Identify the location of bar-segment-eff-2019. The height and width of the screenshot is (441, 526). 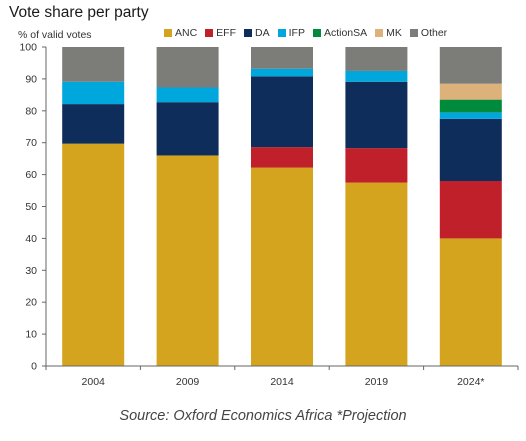
(376, 165).